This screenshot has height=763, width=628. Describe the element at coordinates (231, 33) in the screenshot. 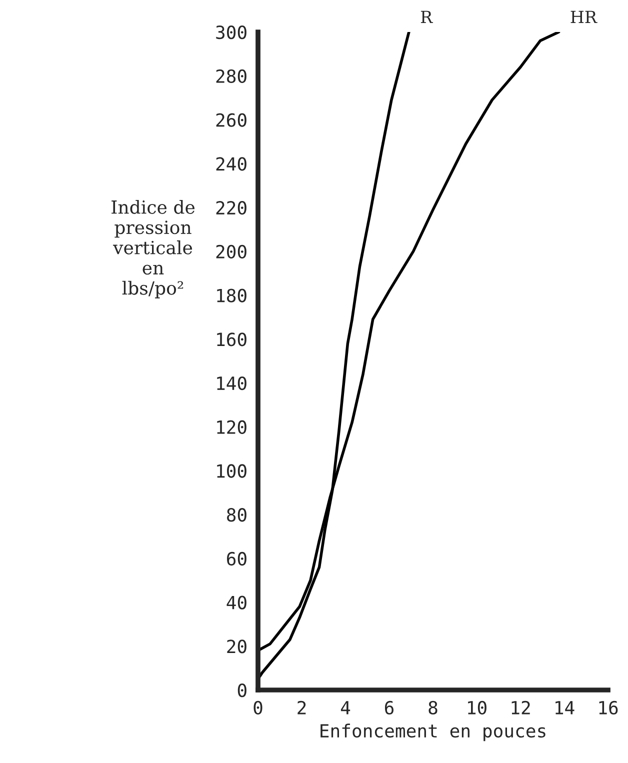

I see `y-tick-label: 300` at that location.